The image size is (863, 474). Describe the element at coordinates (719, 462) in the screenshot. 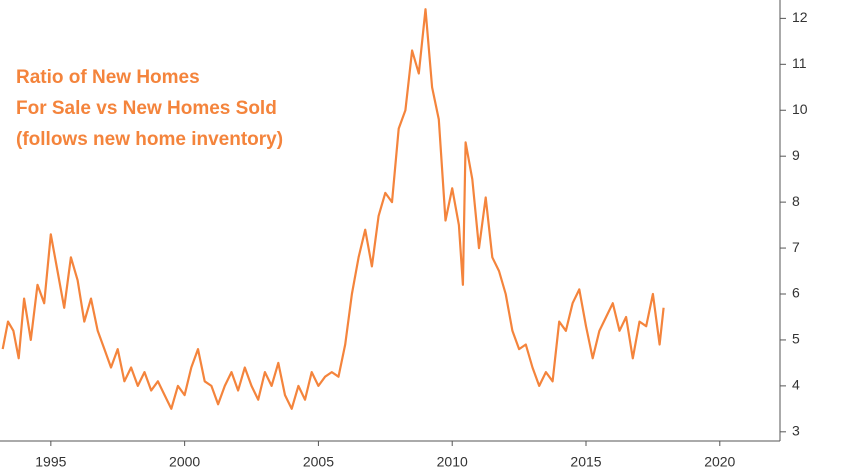

I see `x-tick-label: 2020` at that location.